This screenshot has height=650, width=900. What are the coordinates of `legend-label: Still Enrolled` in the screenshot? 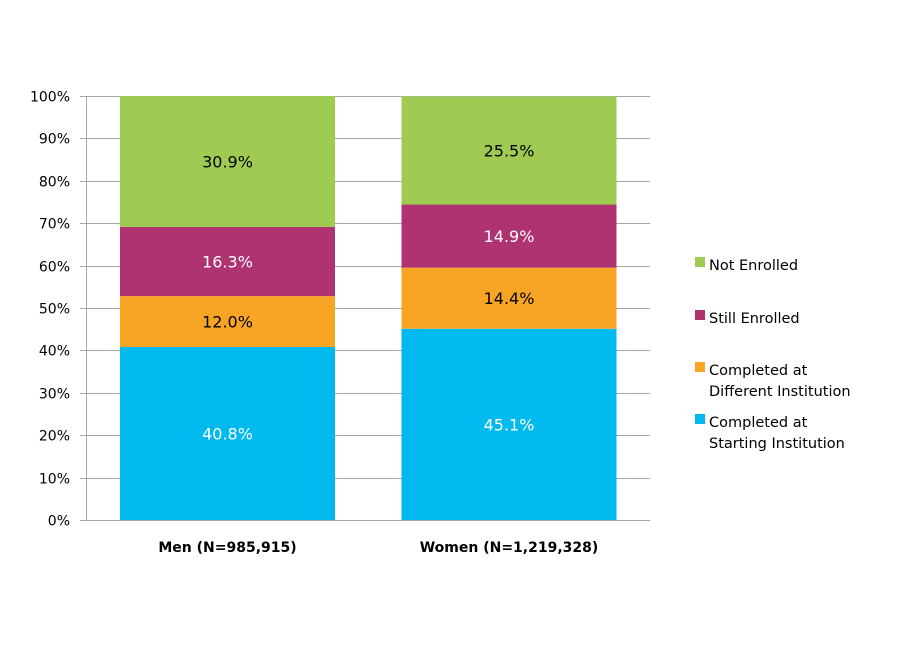 It's located at (754, 319).